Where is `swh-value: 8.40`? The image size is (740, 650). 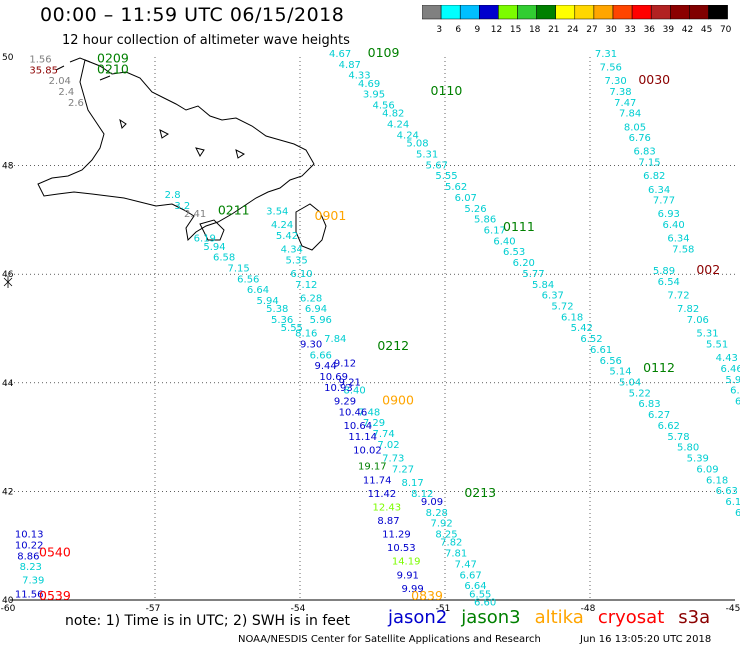 swh-value: 8.40 is located at coordinates (355, 391).